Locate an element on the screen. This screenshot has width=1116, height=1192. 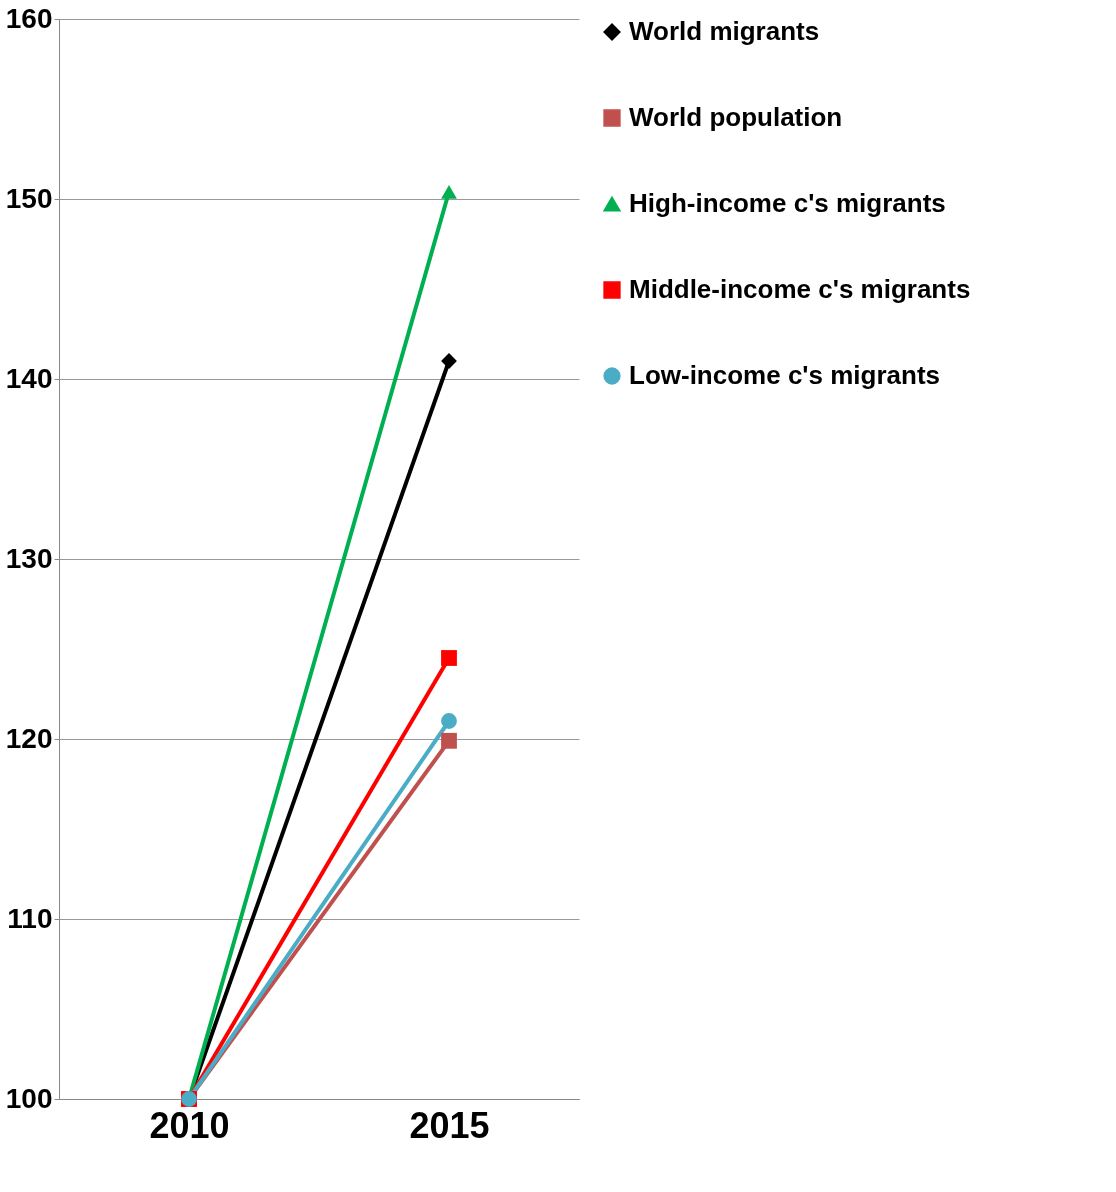
y-tick-label: 160 is located at coordinates (29, 18).